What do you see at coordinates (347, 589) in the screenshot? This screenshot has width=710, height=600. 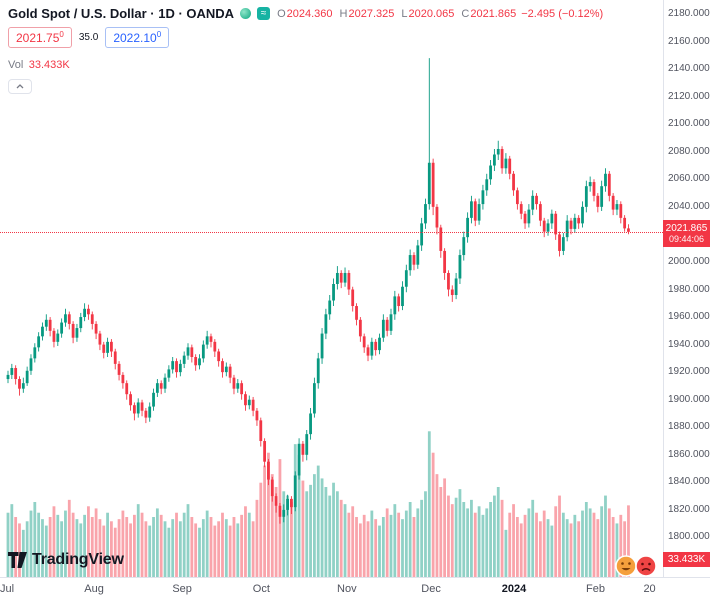 I see `time-axis-label: Nov` at bounding box center [347, 589].